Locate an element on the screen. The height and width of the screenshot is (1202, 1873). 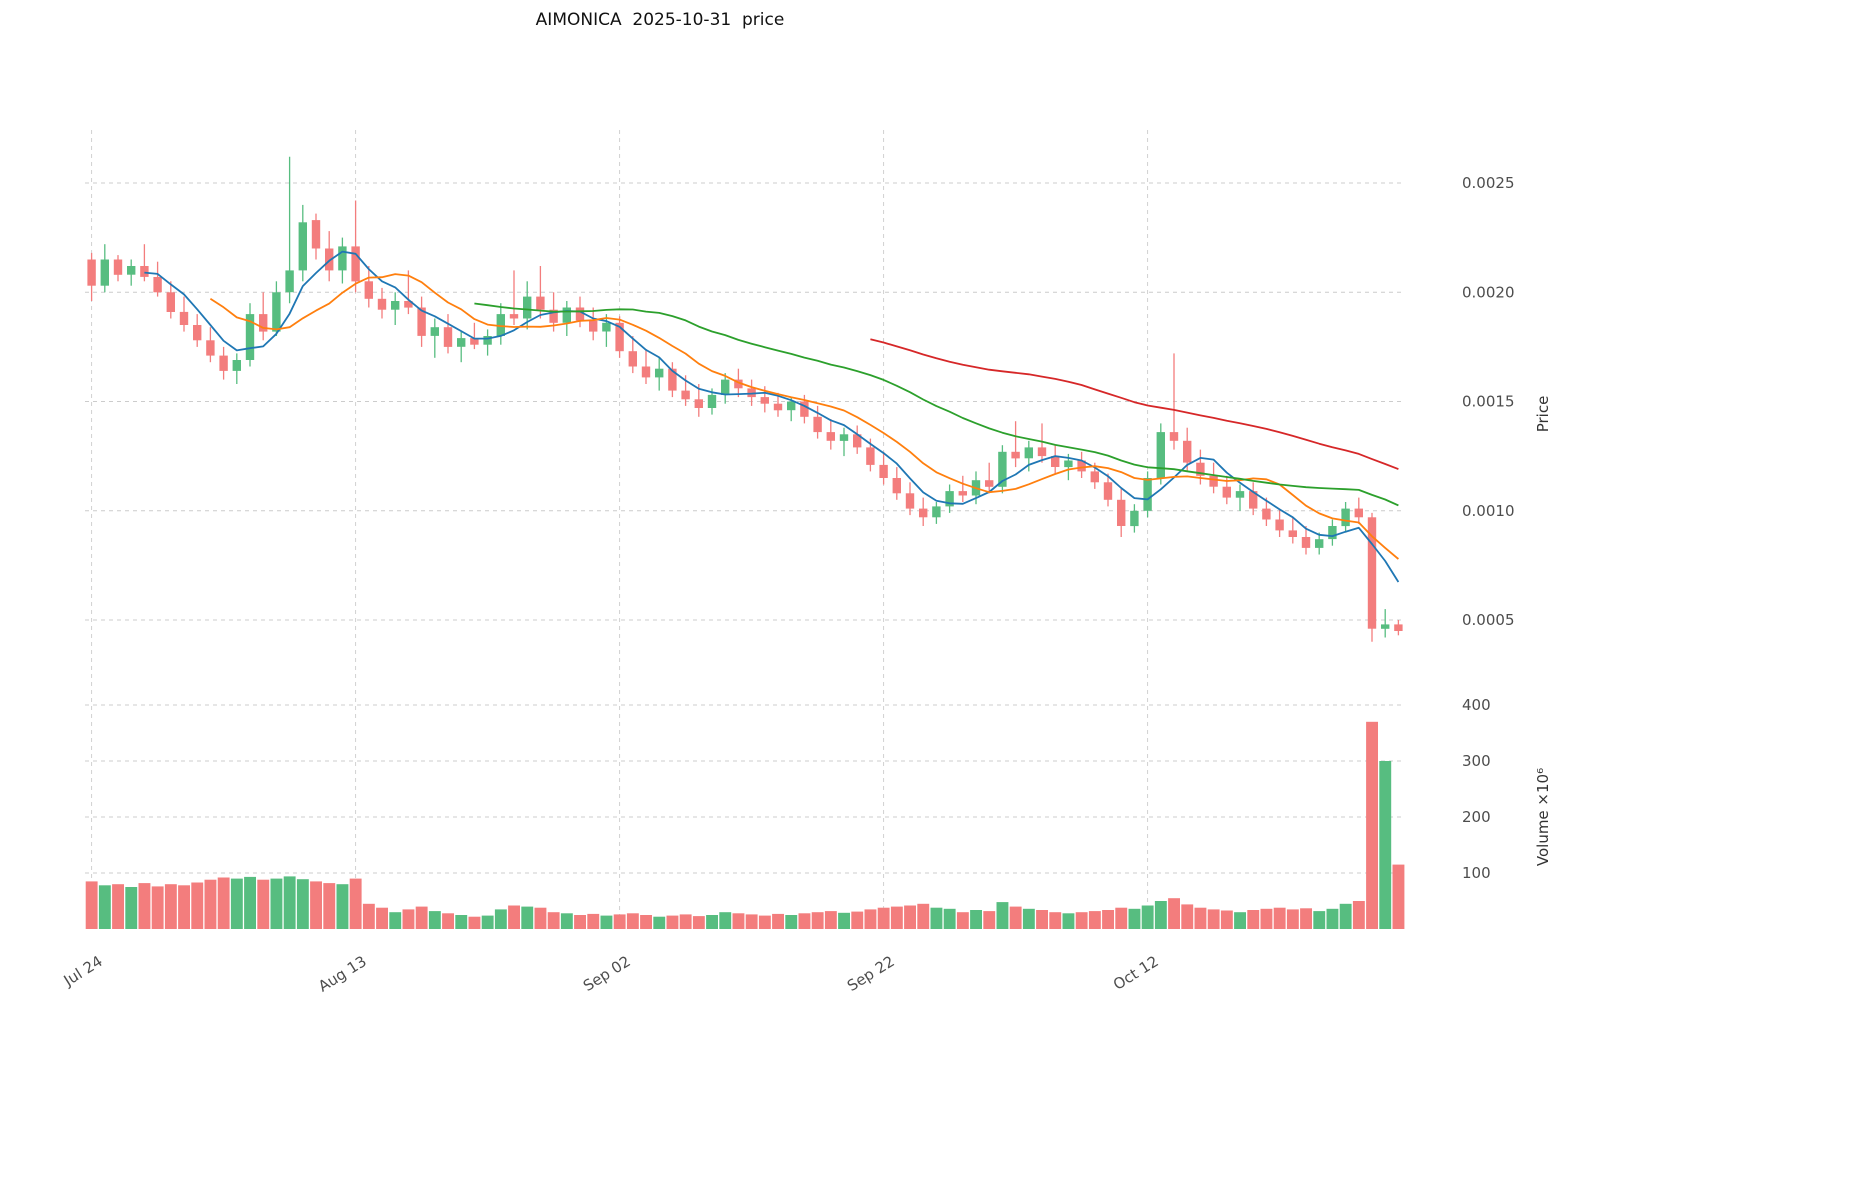
x-tick-label: Sep 22 is located at coordinates (871, 973).